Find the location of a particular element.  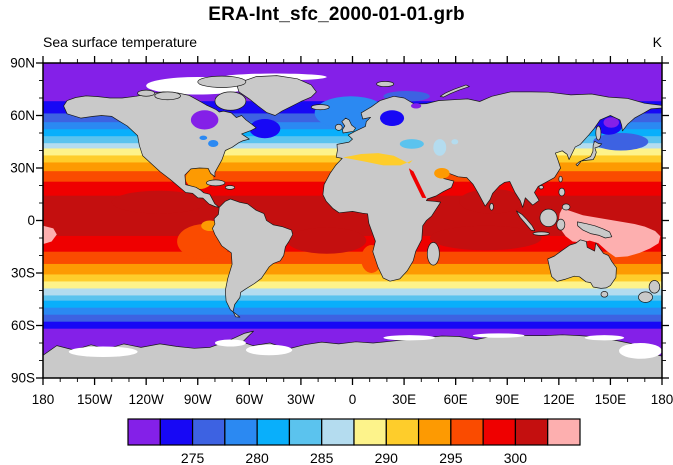

x-tick-label: 90W is located at coordinates (198, 399).